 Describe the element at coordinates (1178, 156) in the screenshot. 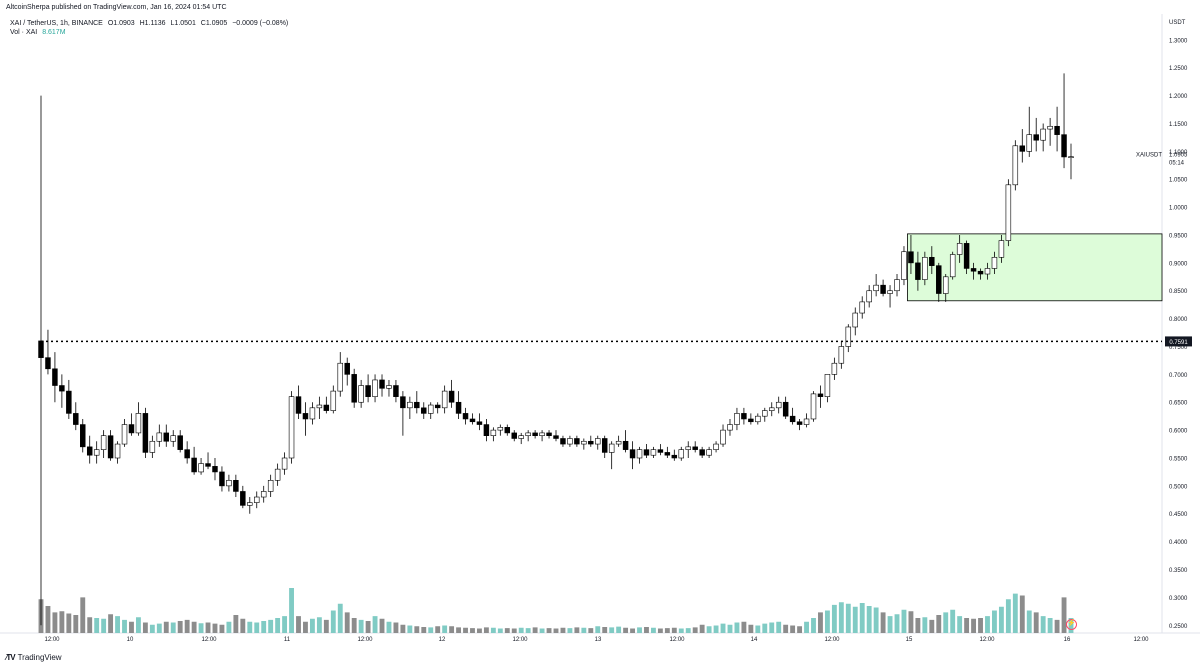

I see `current-price-label: 1.0905` at that location.